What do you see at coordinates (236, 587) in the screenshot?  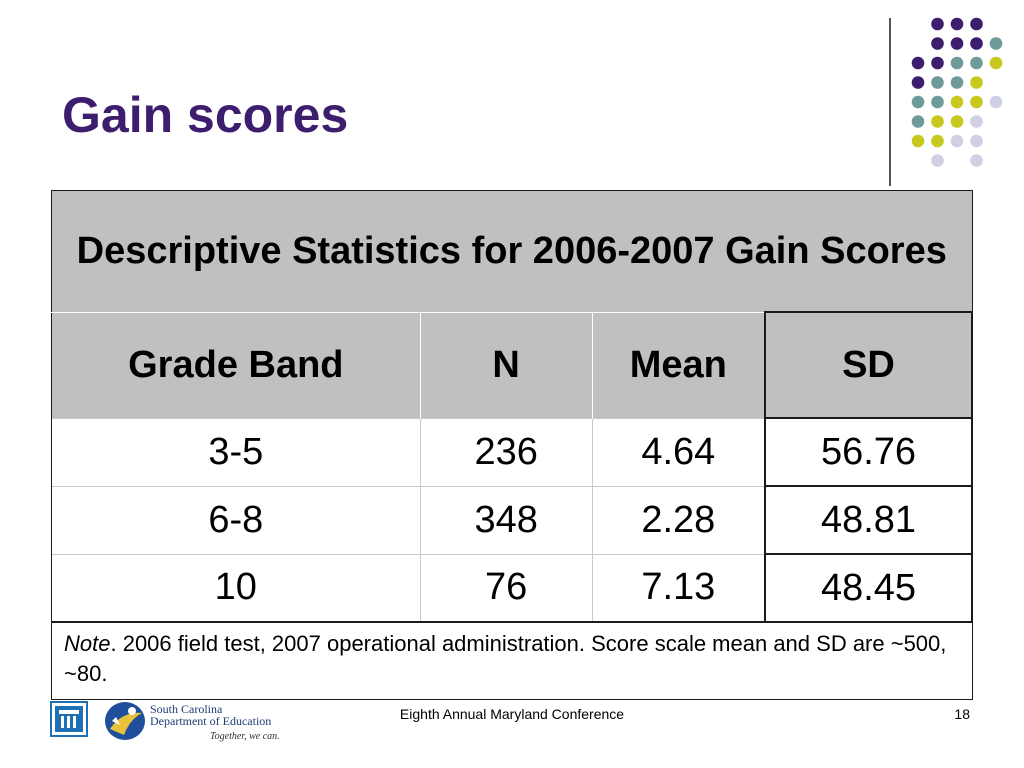 I see `cell-grade-band: 10` at bounding box center [236, 587].